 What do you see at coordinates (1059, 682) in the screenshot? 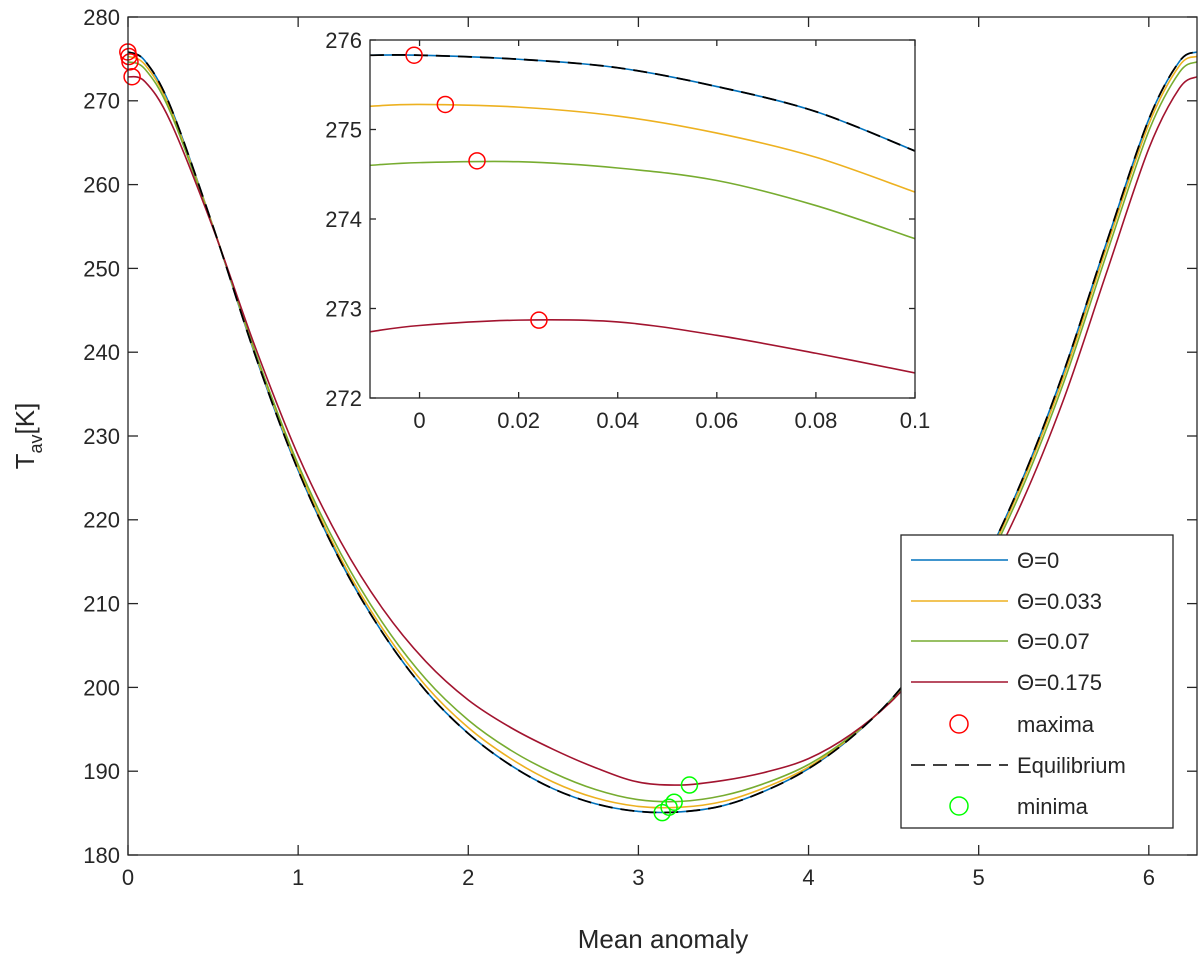
I see `legend-label: Θ=0.175` at bounding box center [1059, 682].